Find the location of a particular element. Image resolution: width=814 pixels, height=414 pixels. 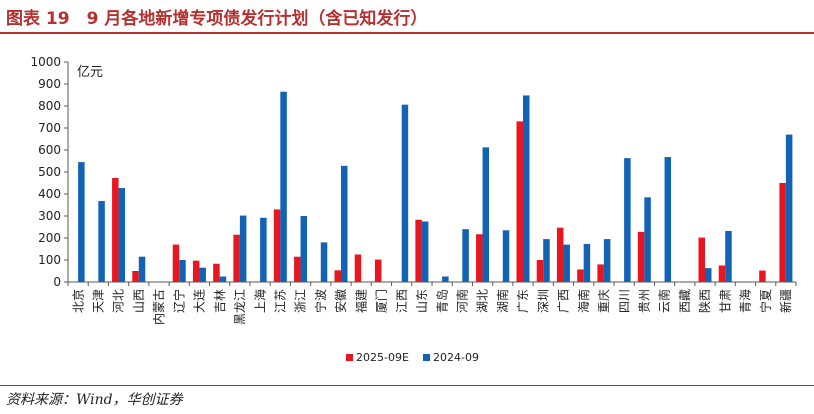

x-tick-label: 江苏 is located at coordinates (281, 301).